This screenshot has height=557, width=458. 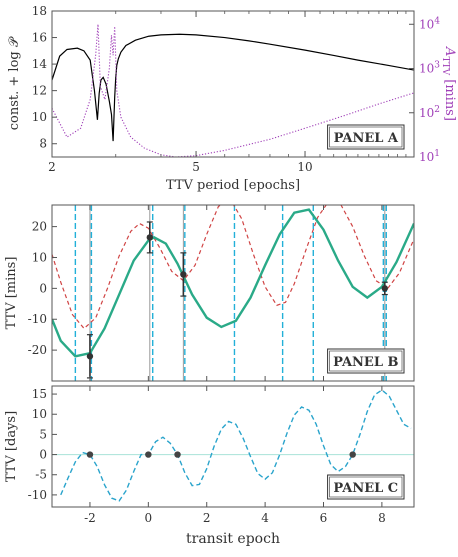 I want to click on panel-b-label-box, so click(x=366, y=361).